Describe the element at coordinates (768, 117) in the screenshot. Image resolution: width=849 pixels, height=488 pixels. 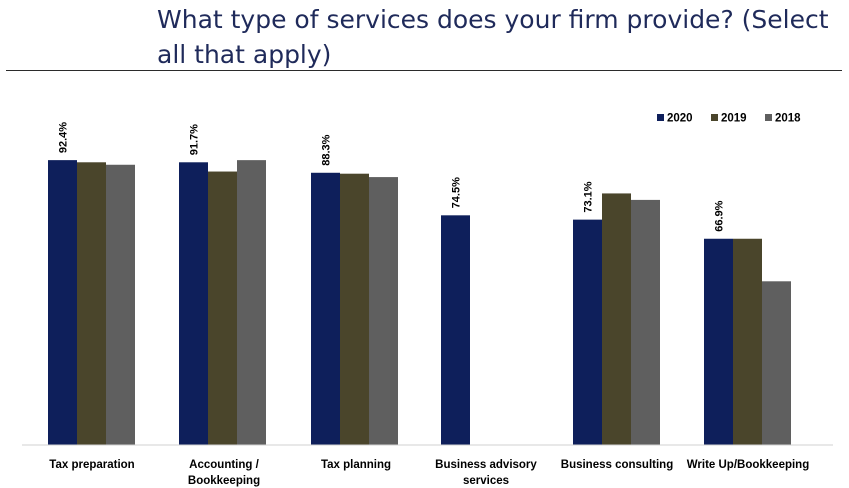
I see `legend-swatch-2018` at that location.